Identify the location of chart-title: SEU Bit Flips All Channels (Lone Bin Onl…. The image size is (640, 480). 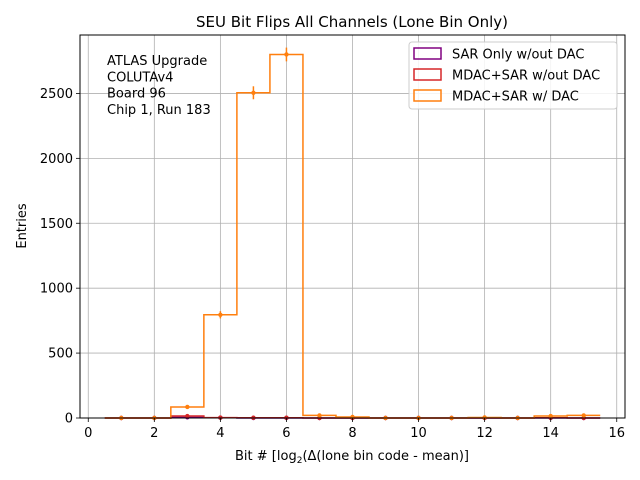
(352, 22).